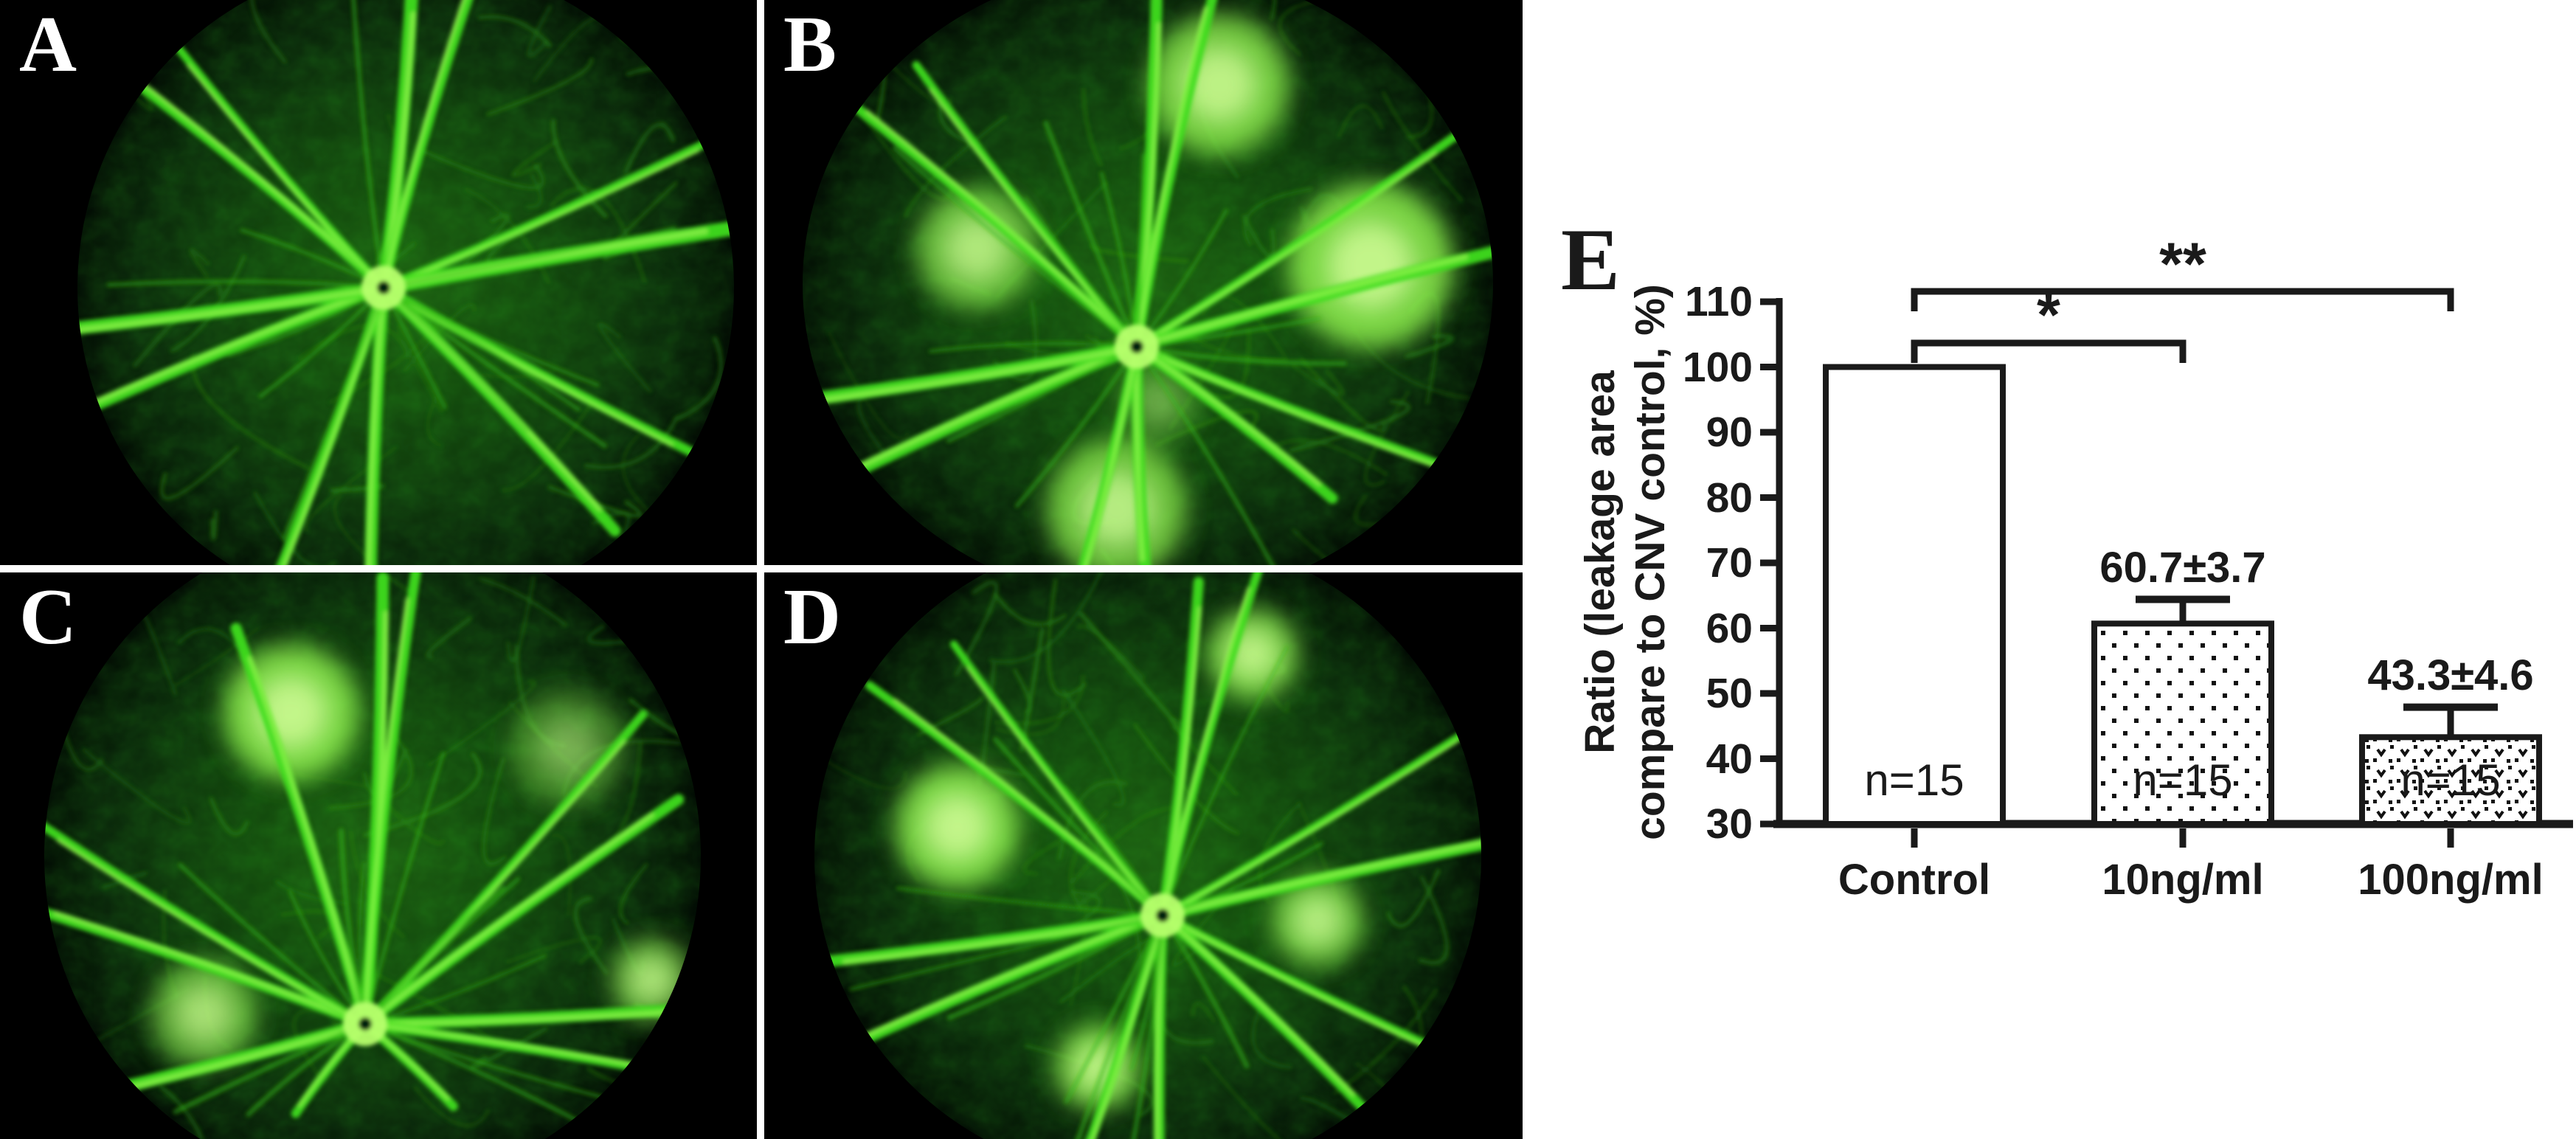  I want to click on y-tick-60: 60, so click(1730, 628).